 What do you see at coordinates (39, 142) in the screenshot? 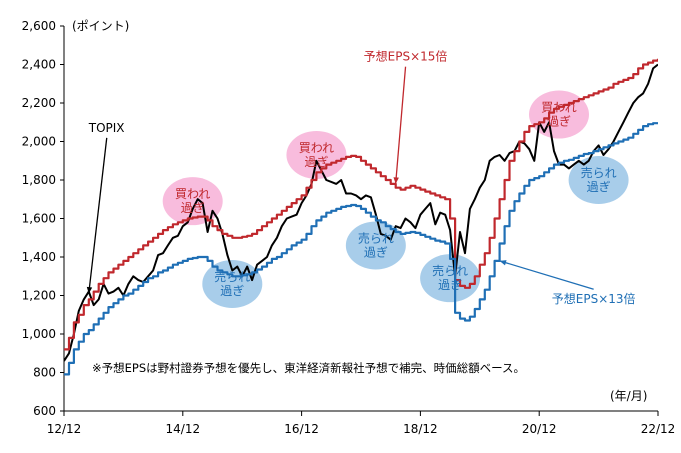
I see `y-tick-label: 2,000` at bounding box center [39, 142].